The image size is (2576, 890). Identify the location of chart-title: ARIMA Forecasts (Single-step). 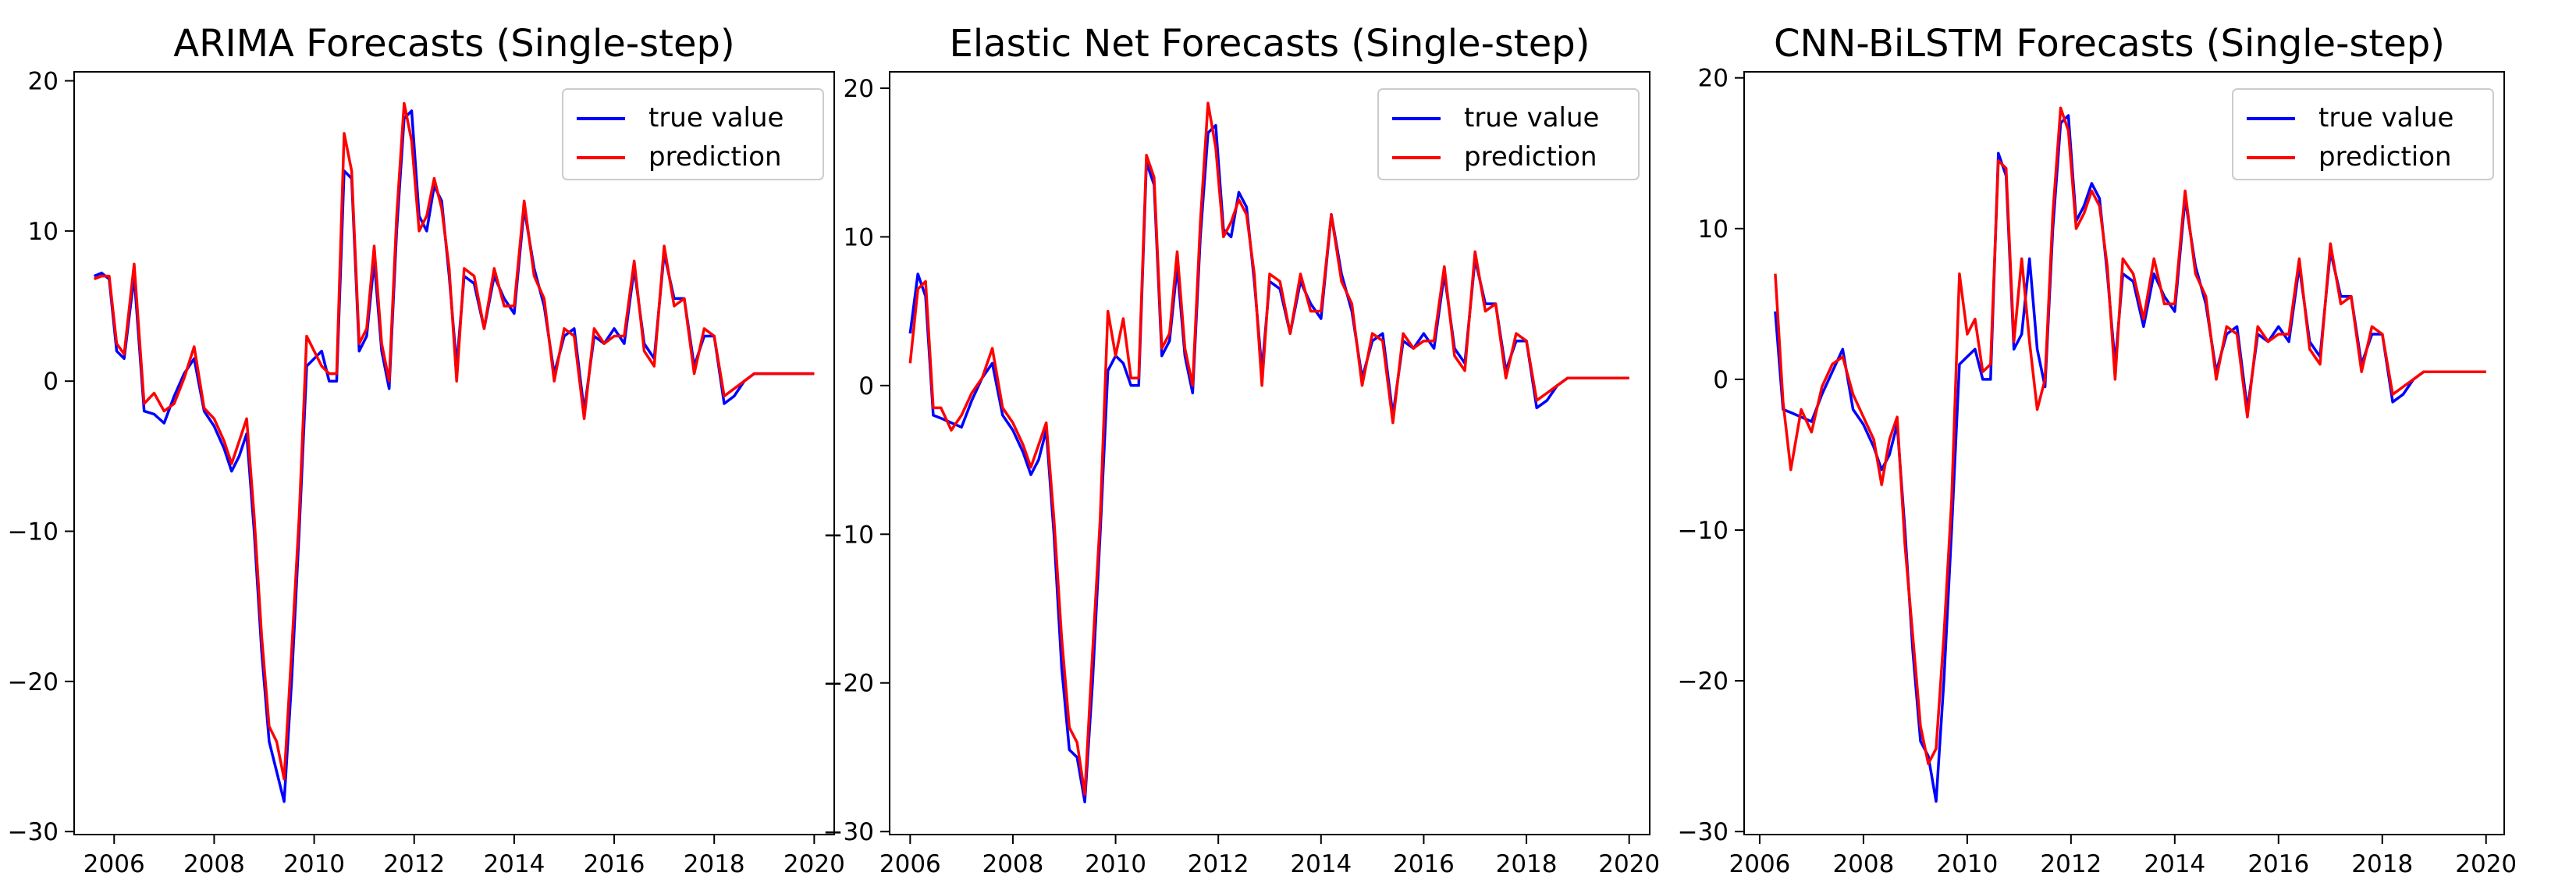
(453, 44).